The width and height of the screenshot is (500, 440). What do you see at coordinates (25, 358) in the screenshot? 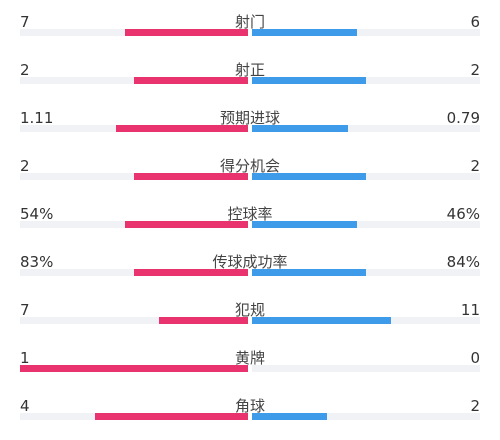
I see `home-value: 1` at bounding box center [25, 358].